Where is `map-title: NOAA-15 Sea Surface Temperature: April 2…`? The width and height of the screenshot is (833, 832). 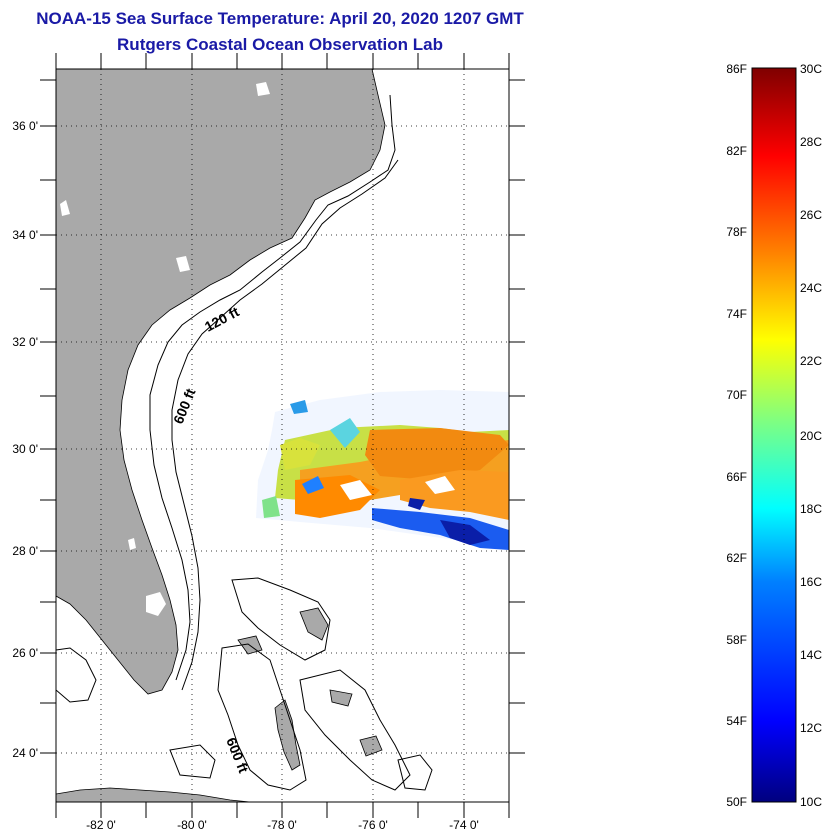 map-title: NOAA-15 Sea Surface Temperature: April 2… is located at coordinates (280, 18).